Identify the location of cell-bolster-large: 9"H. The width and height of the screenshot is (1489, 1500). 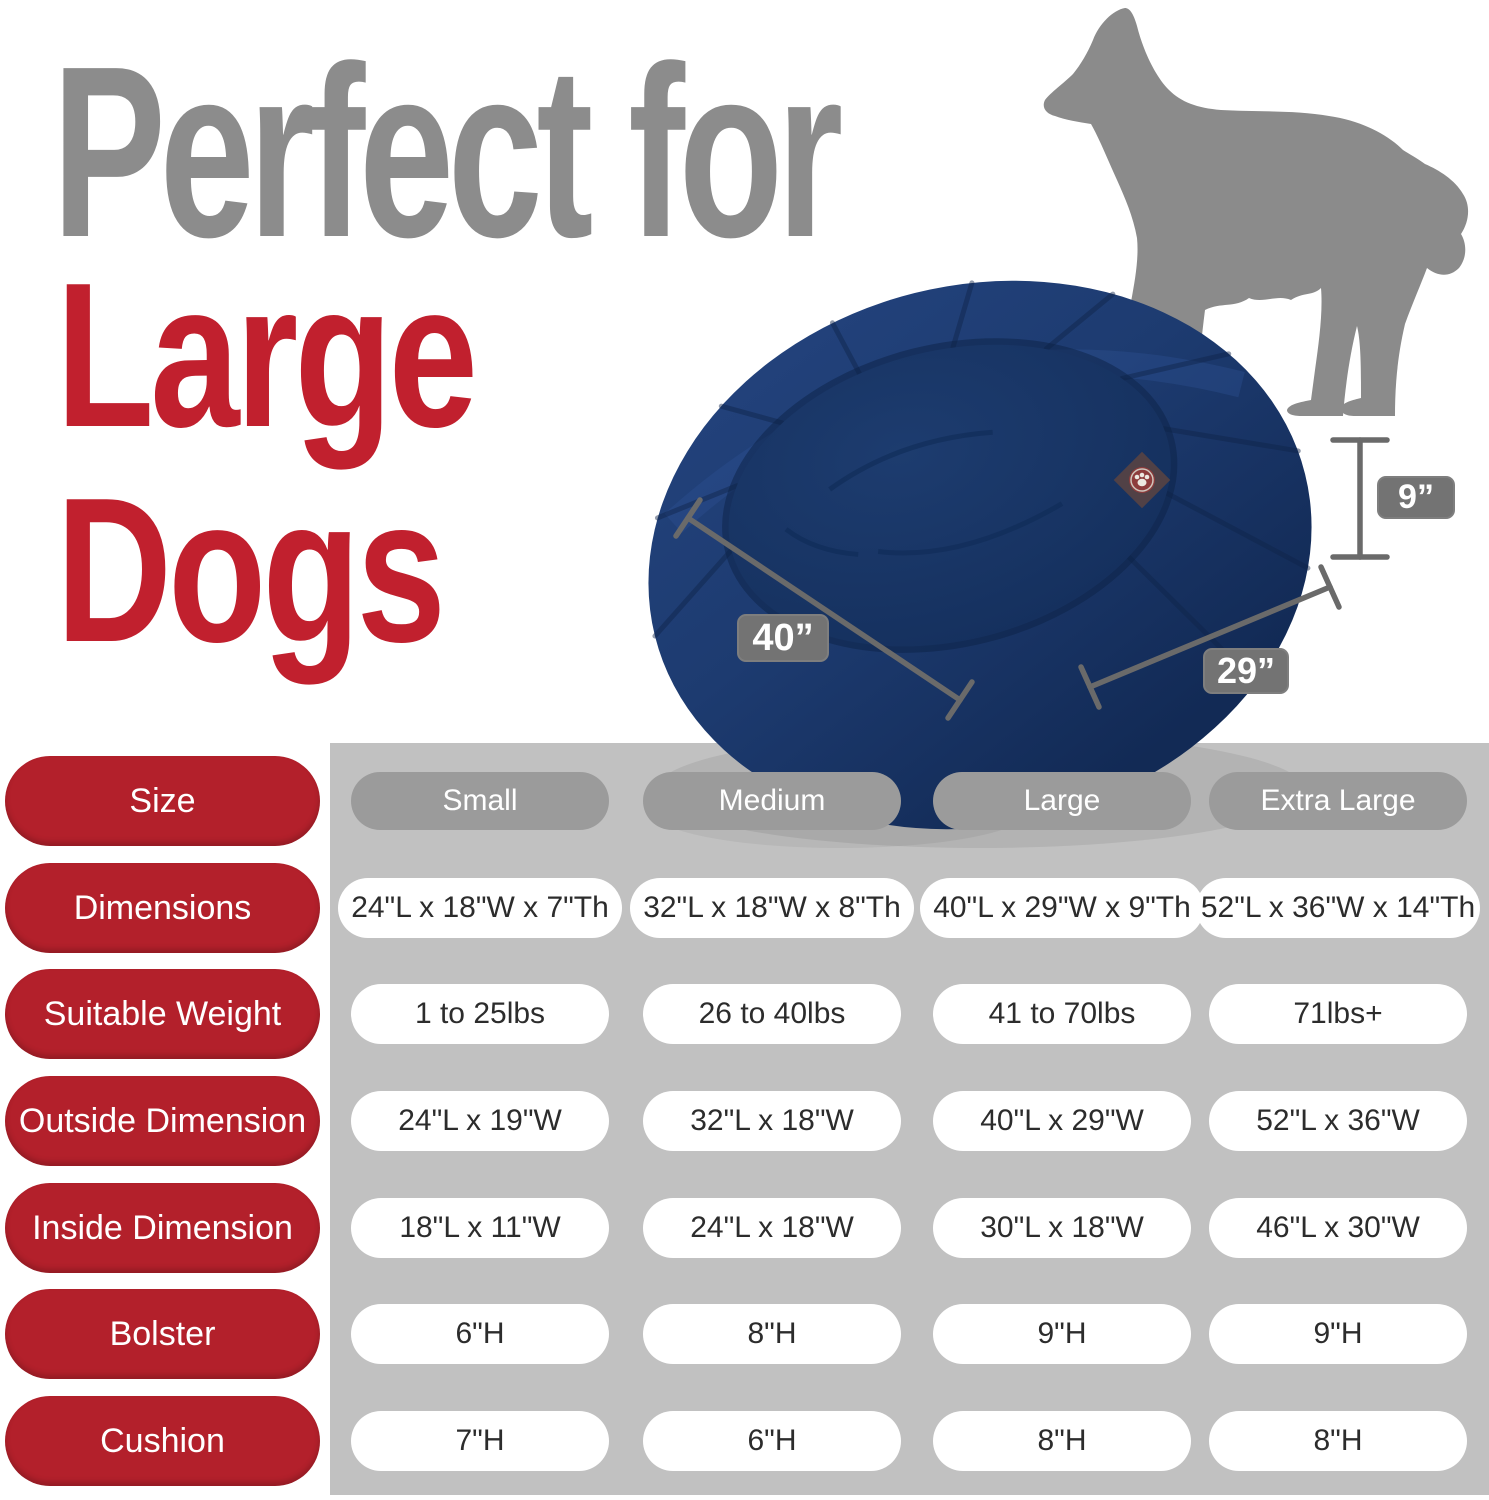
(1062, 1334).